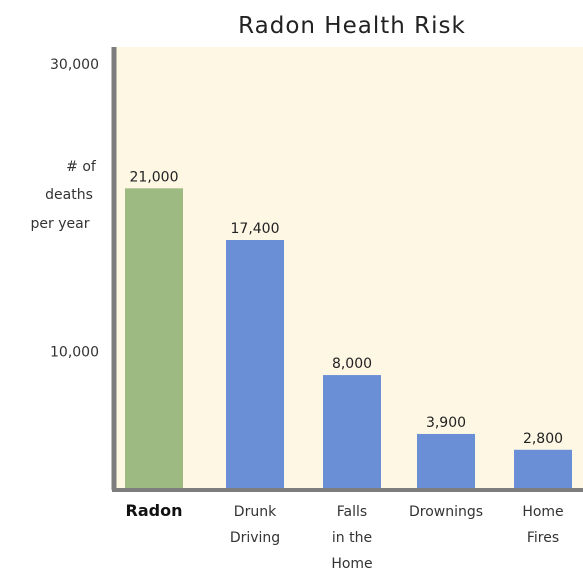 This screenshot has height=576, width=583. What do you see at coordinates (81, 167) in the screenshot?
I see `y-axis-label-line: # of` at bounding box center [81, 167].